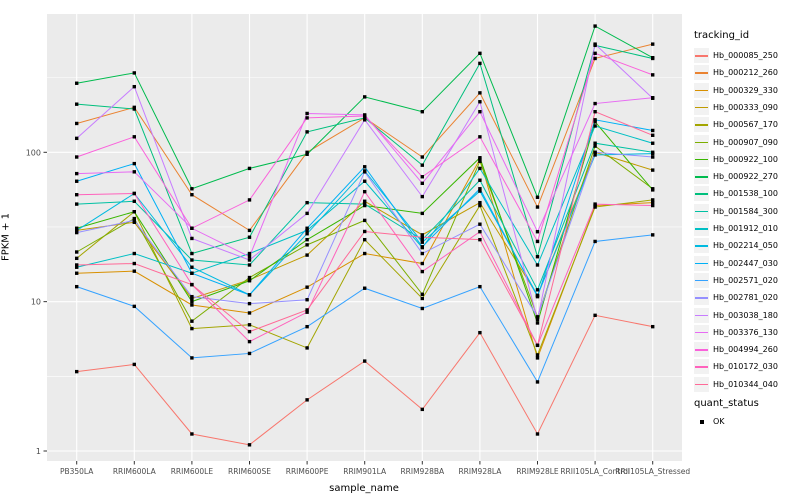 This screenshot has width=800, height=500. What do you see at coordinates (701, 421) in the screenshot?
I see `square-point-icon` at bounding box center [701, 421].